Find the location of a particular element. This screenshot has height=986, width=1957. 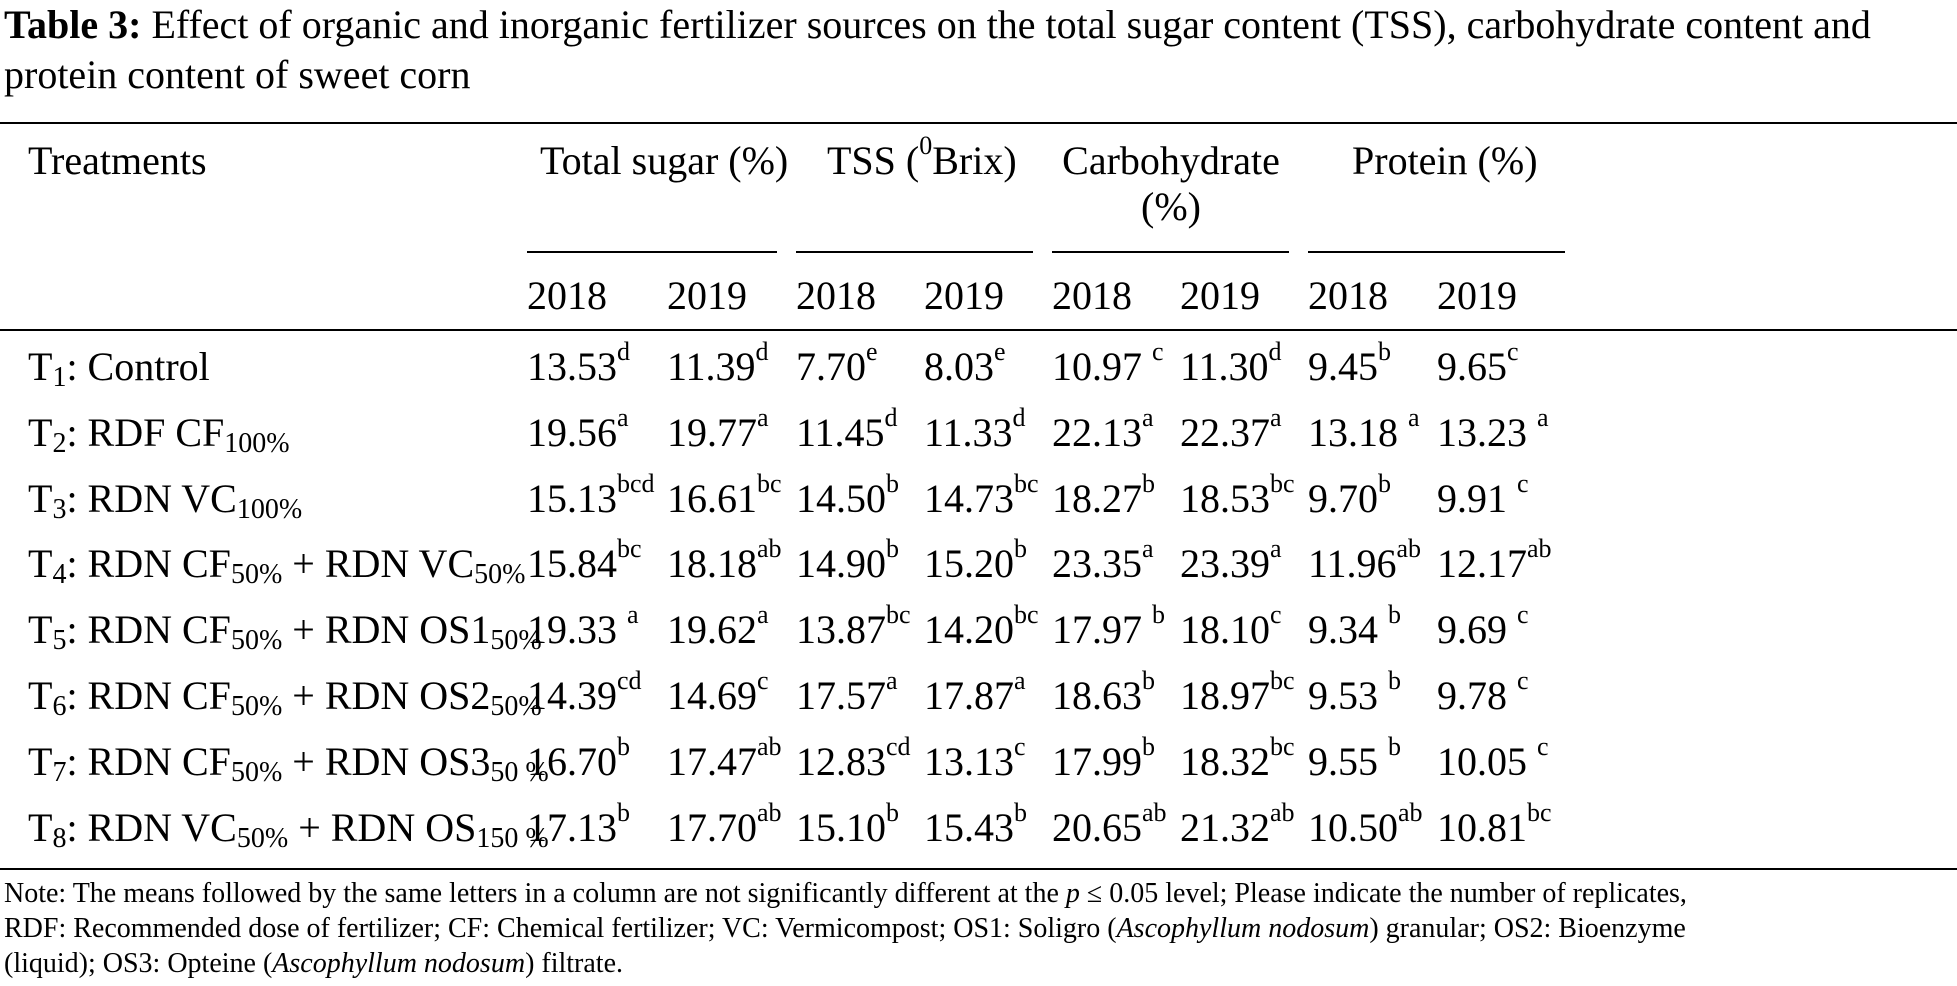

cell-value: 13.23 is located at coordinates (1487, 432).